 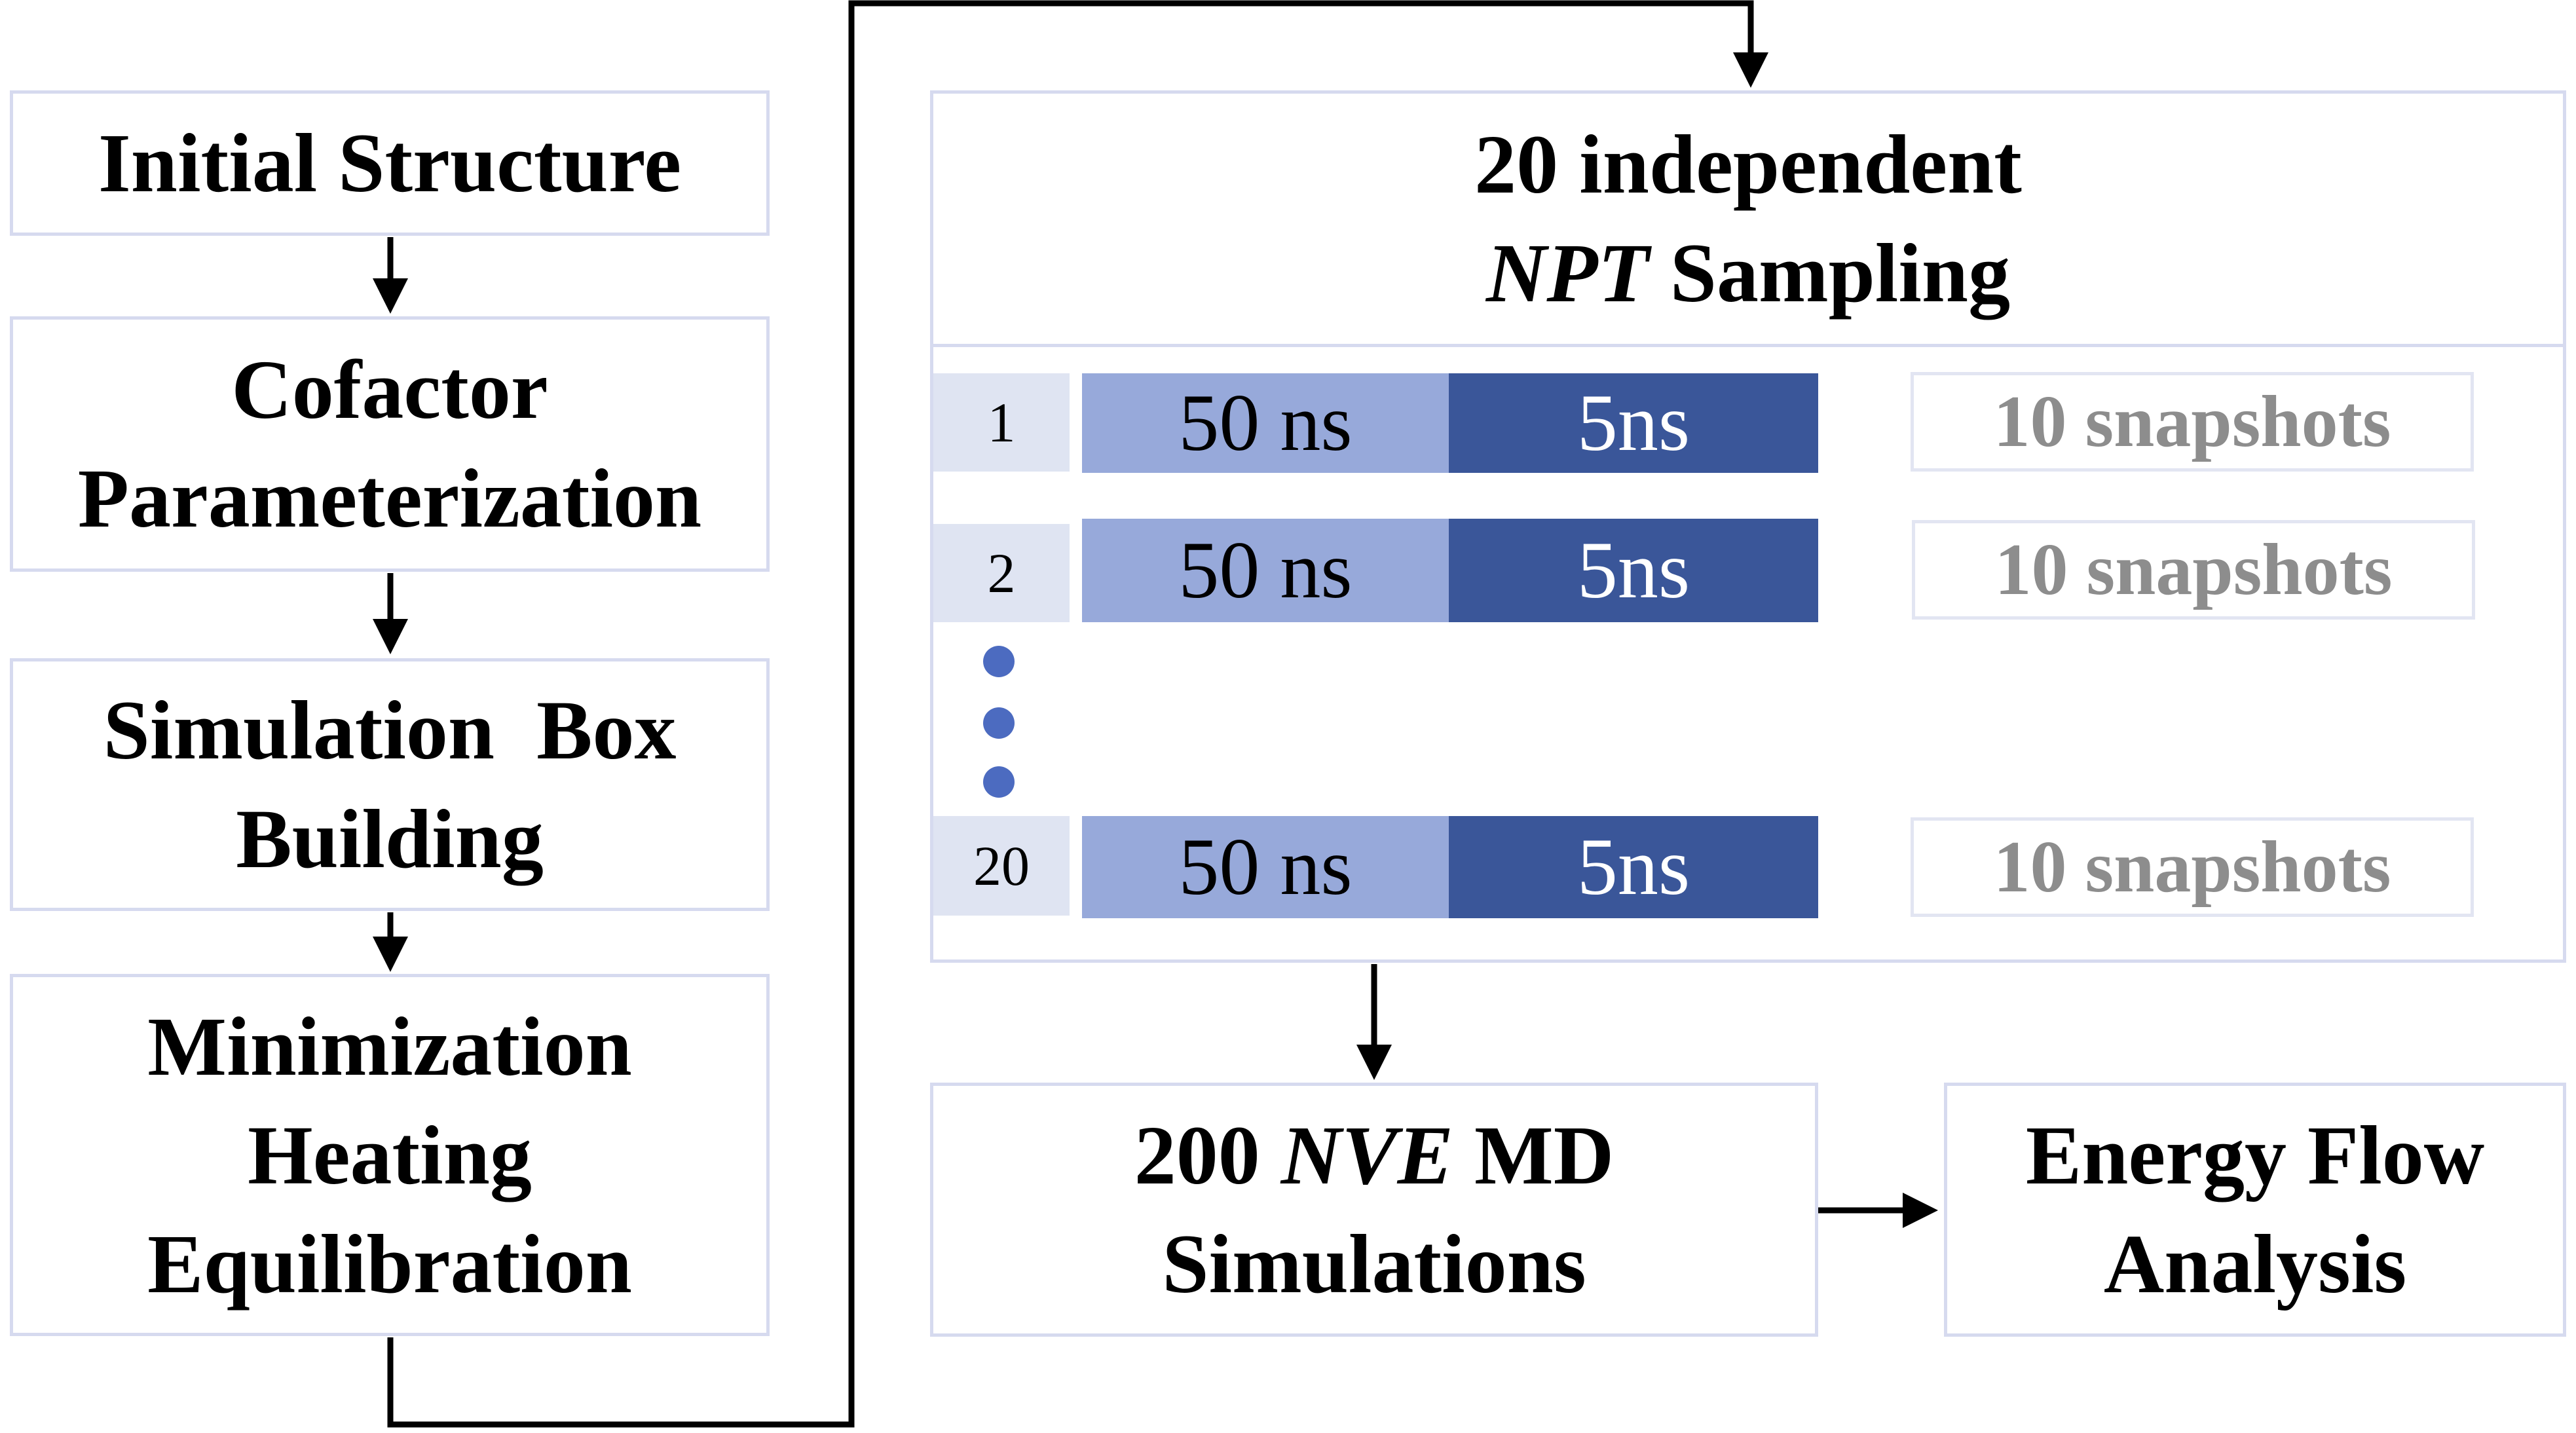 What do you see at coordinates (2193, 570) in the screenshot?
I see `row2-snapshots-box: 10 snapshots` at bounding box center [2193, 570].